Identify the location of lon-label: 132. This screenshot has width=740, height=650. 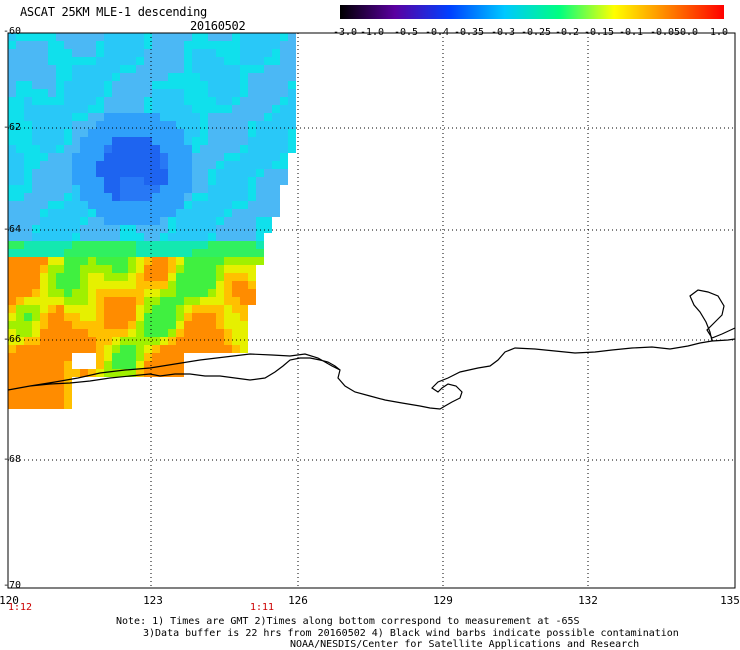
(588, 600).